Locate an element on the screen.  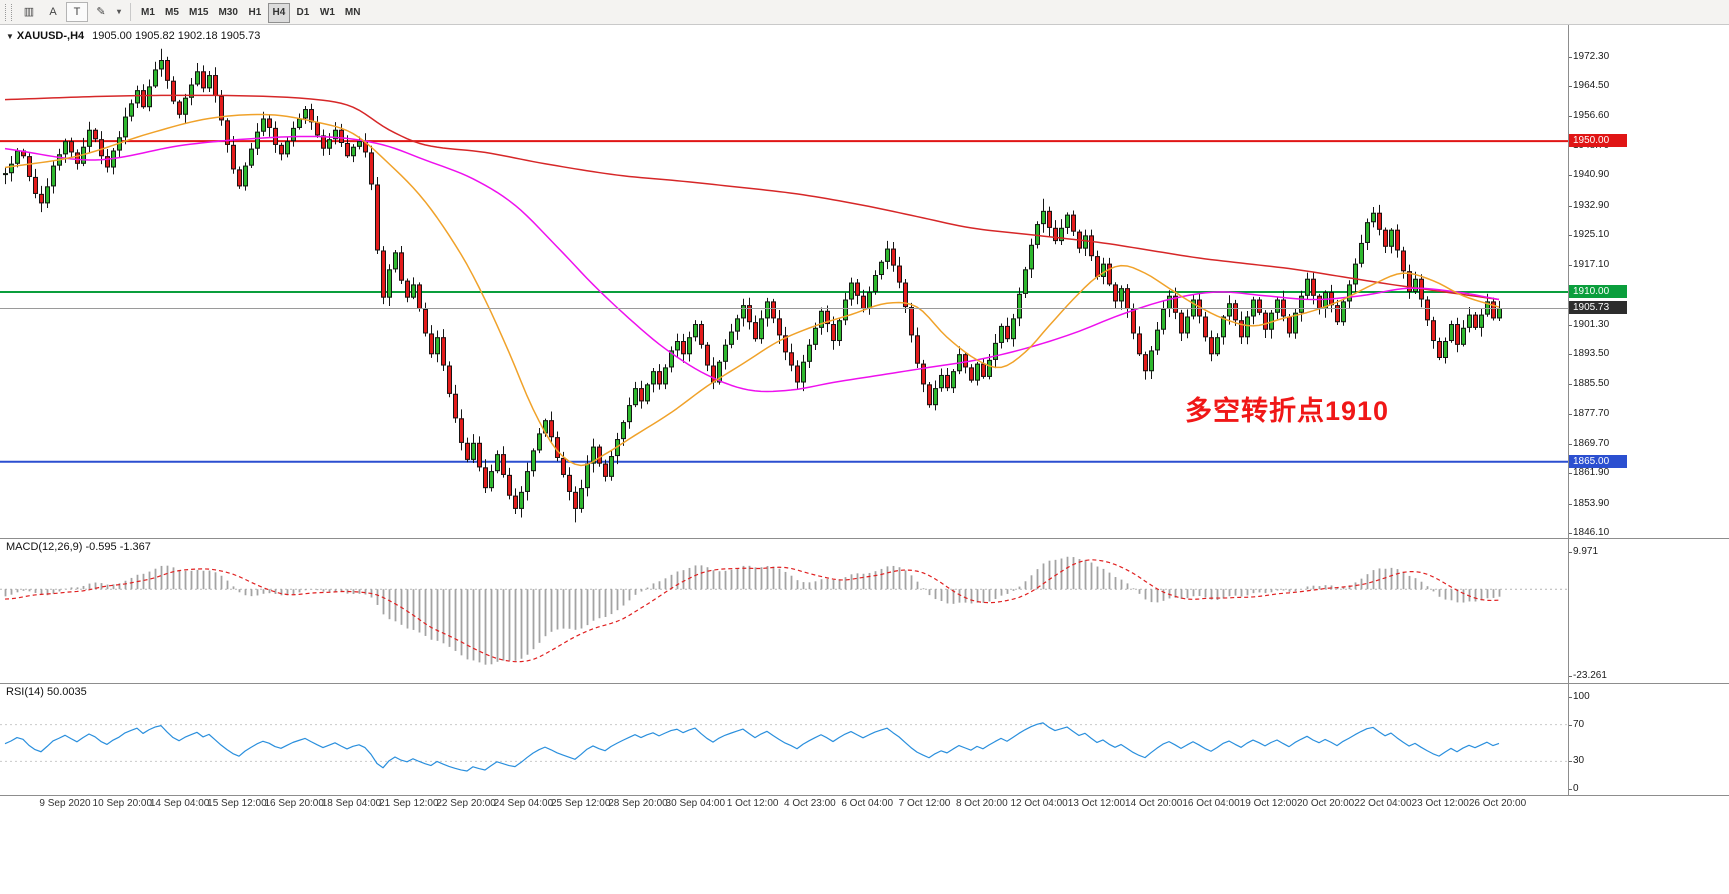
symbol-timeframe-label: XAUUSD-,H4 is located at coordinates (50, 36).